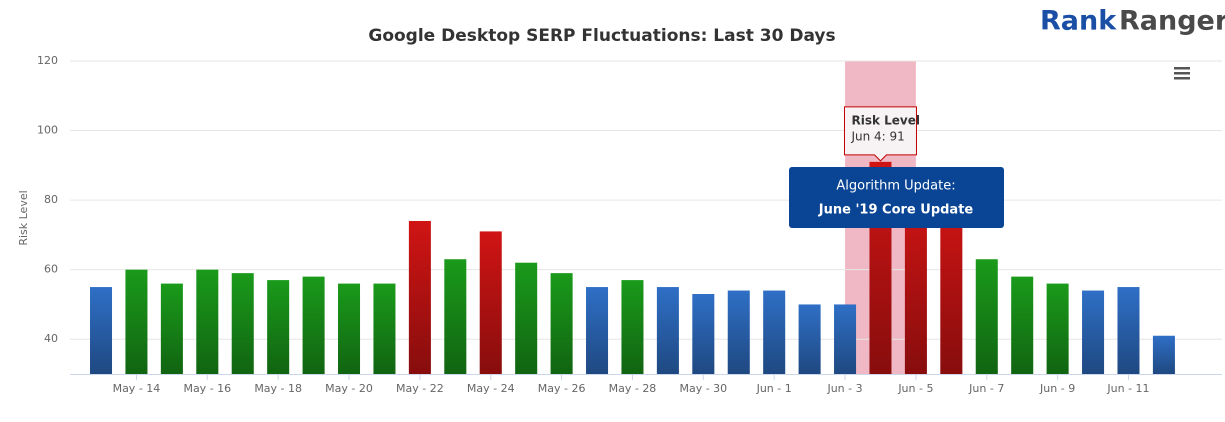  Describe the element at coordinates (51, 269) in the screenshot. I see `y-tick-label: 60` at that location.